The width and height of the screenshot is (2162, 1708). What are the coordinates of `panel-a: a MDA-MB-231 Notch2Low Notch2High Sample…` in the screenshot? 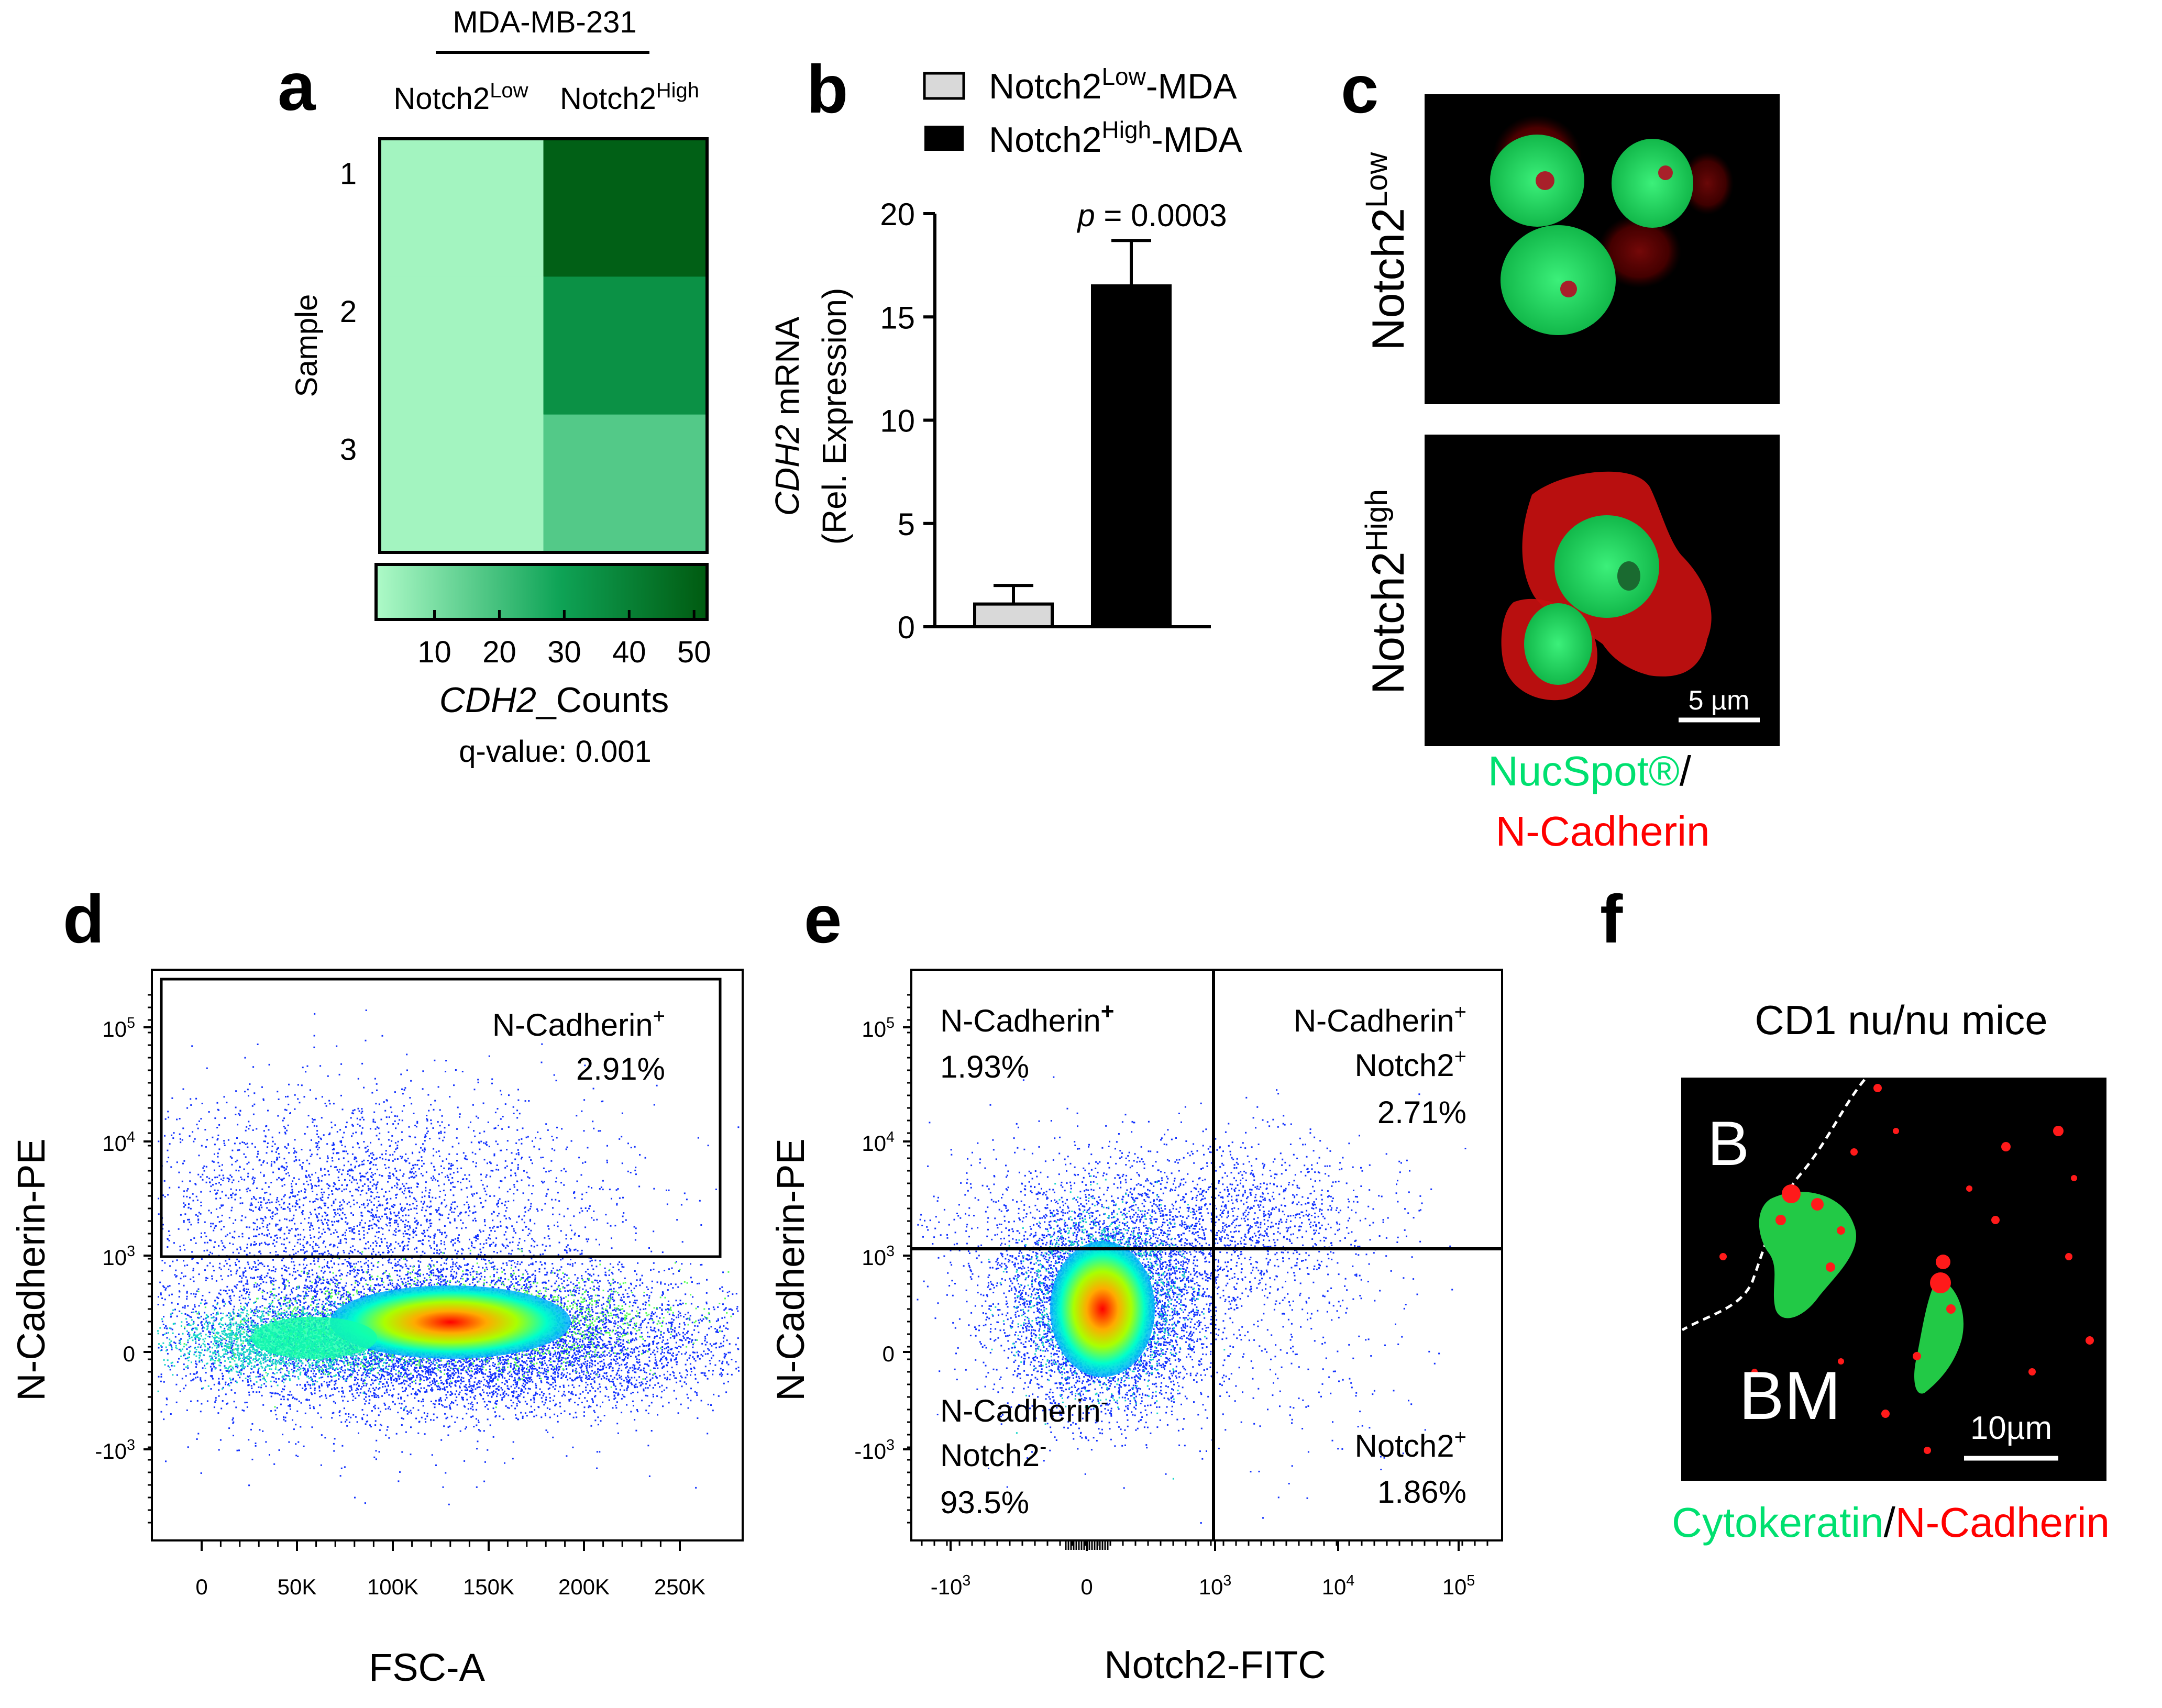 It's located at (495, 387).